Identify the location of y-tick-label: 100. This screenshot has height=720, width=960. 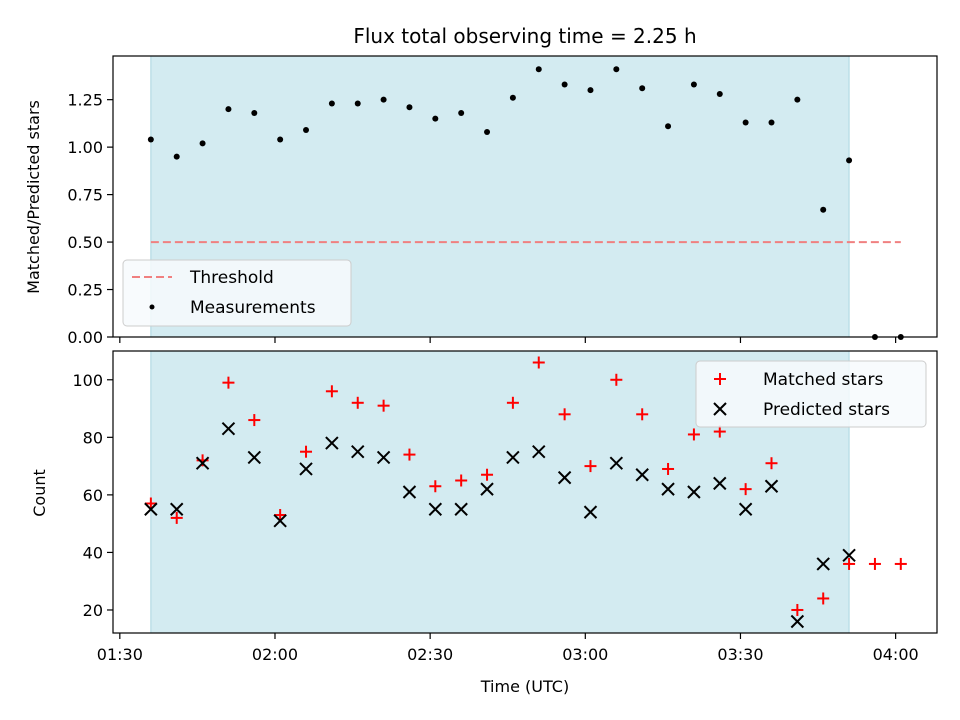
(87, 380).